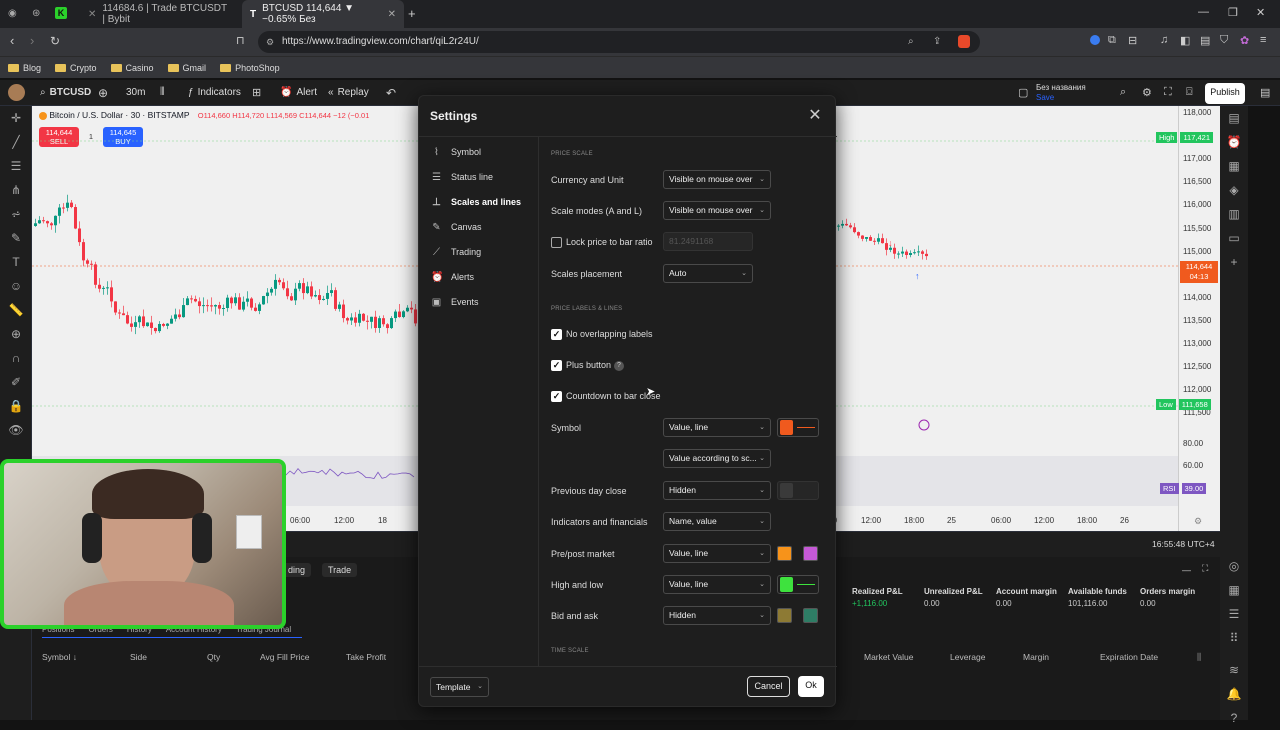 The width and height of the screenshot is (1280, 730). What do you see at coordinates (798, 427) in the screenshot?
I see `symbol-color-swatch` at bounding box center [798, 427].